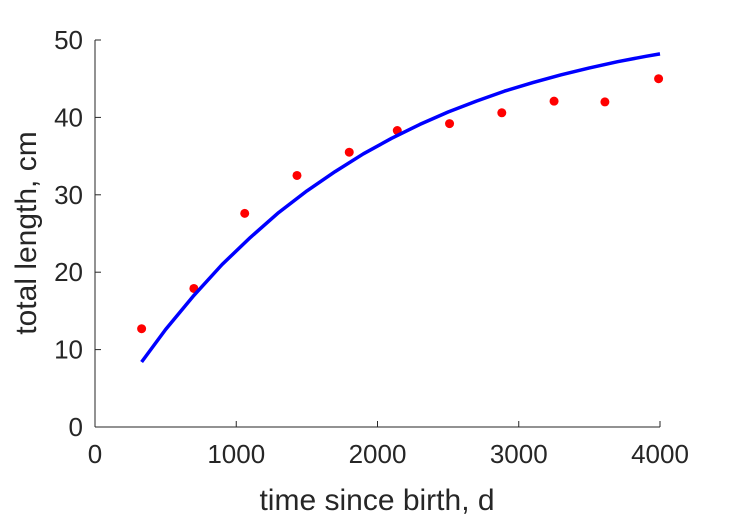 This screenshot has height=521, width=729. I want to click on x-axis-label: time since birth, d, so click(376, 500).